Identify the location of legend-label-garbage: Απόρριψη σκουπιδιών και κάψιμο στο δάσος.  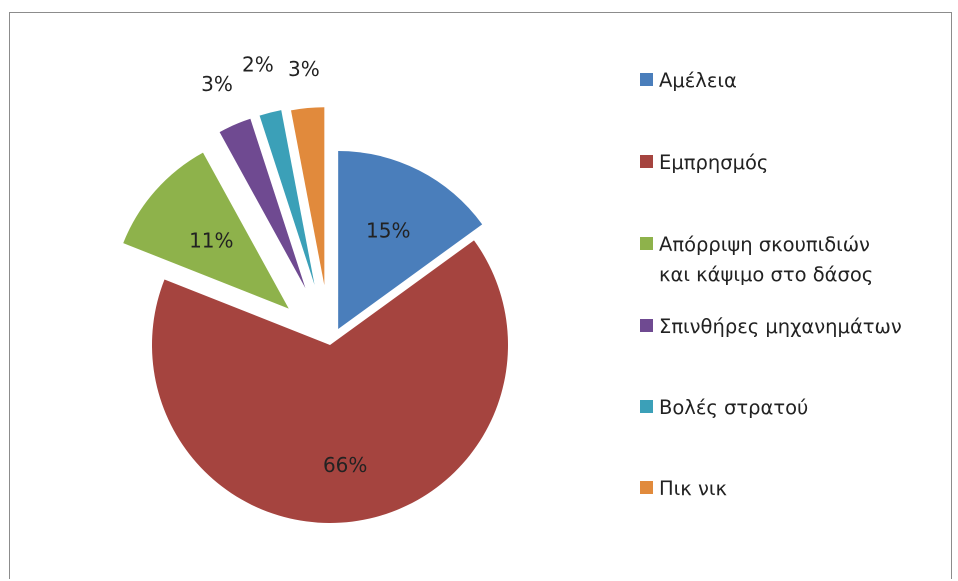
(766, 260).